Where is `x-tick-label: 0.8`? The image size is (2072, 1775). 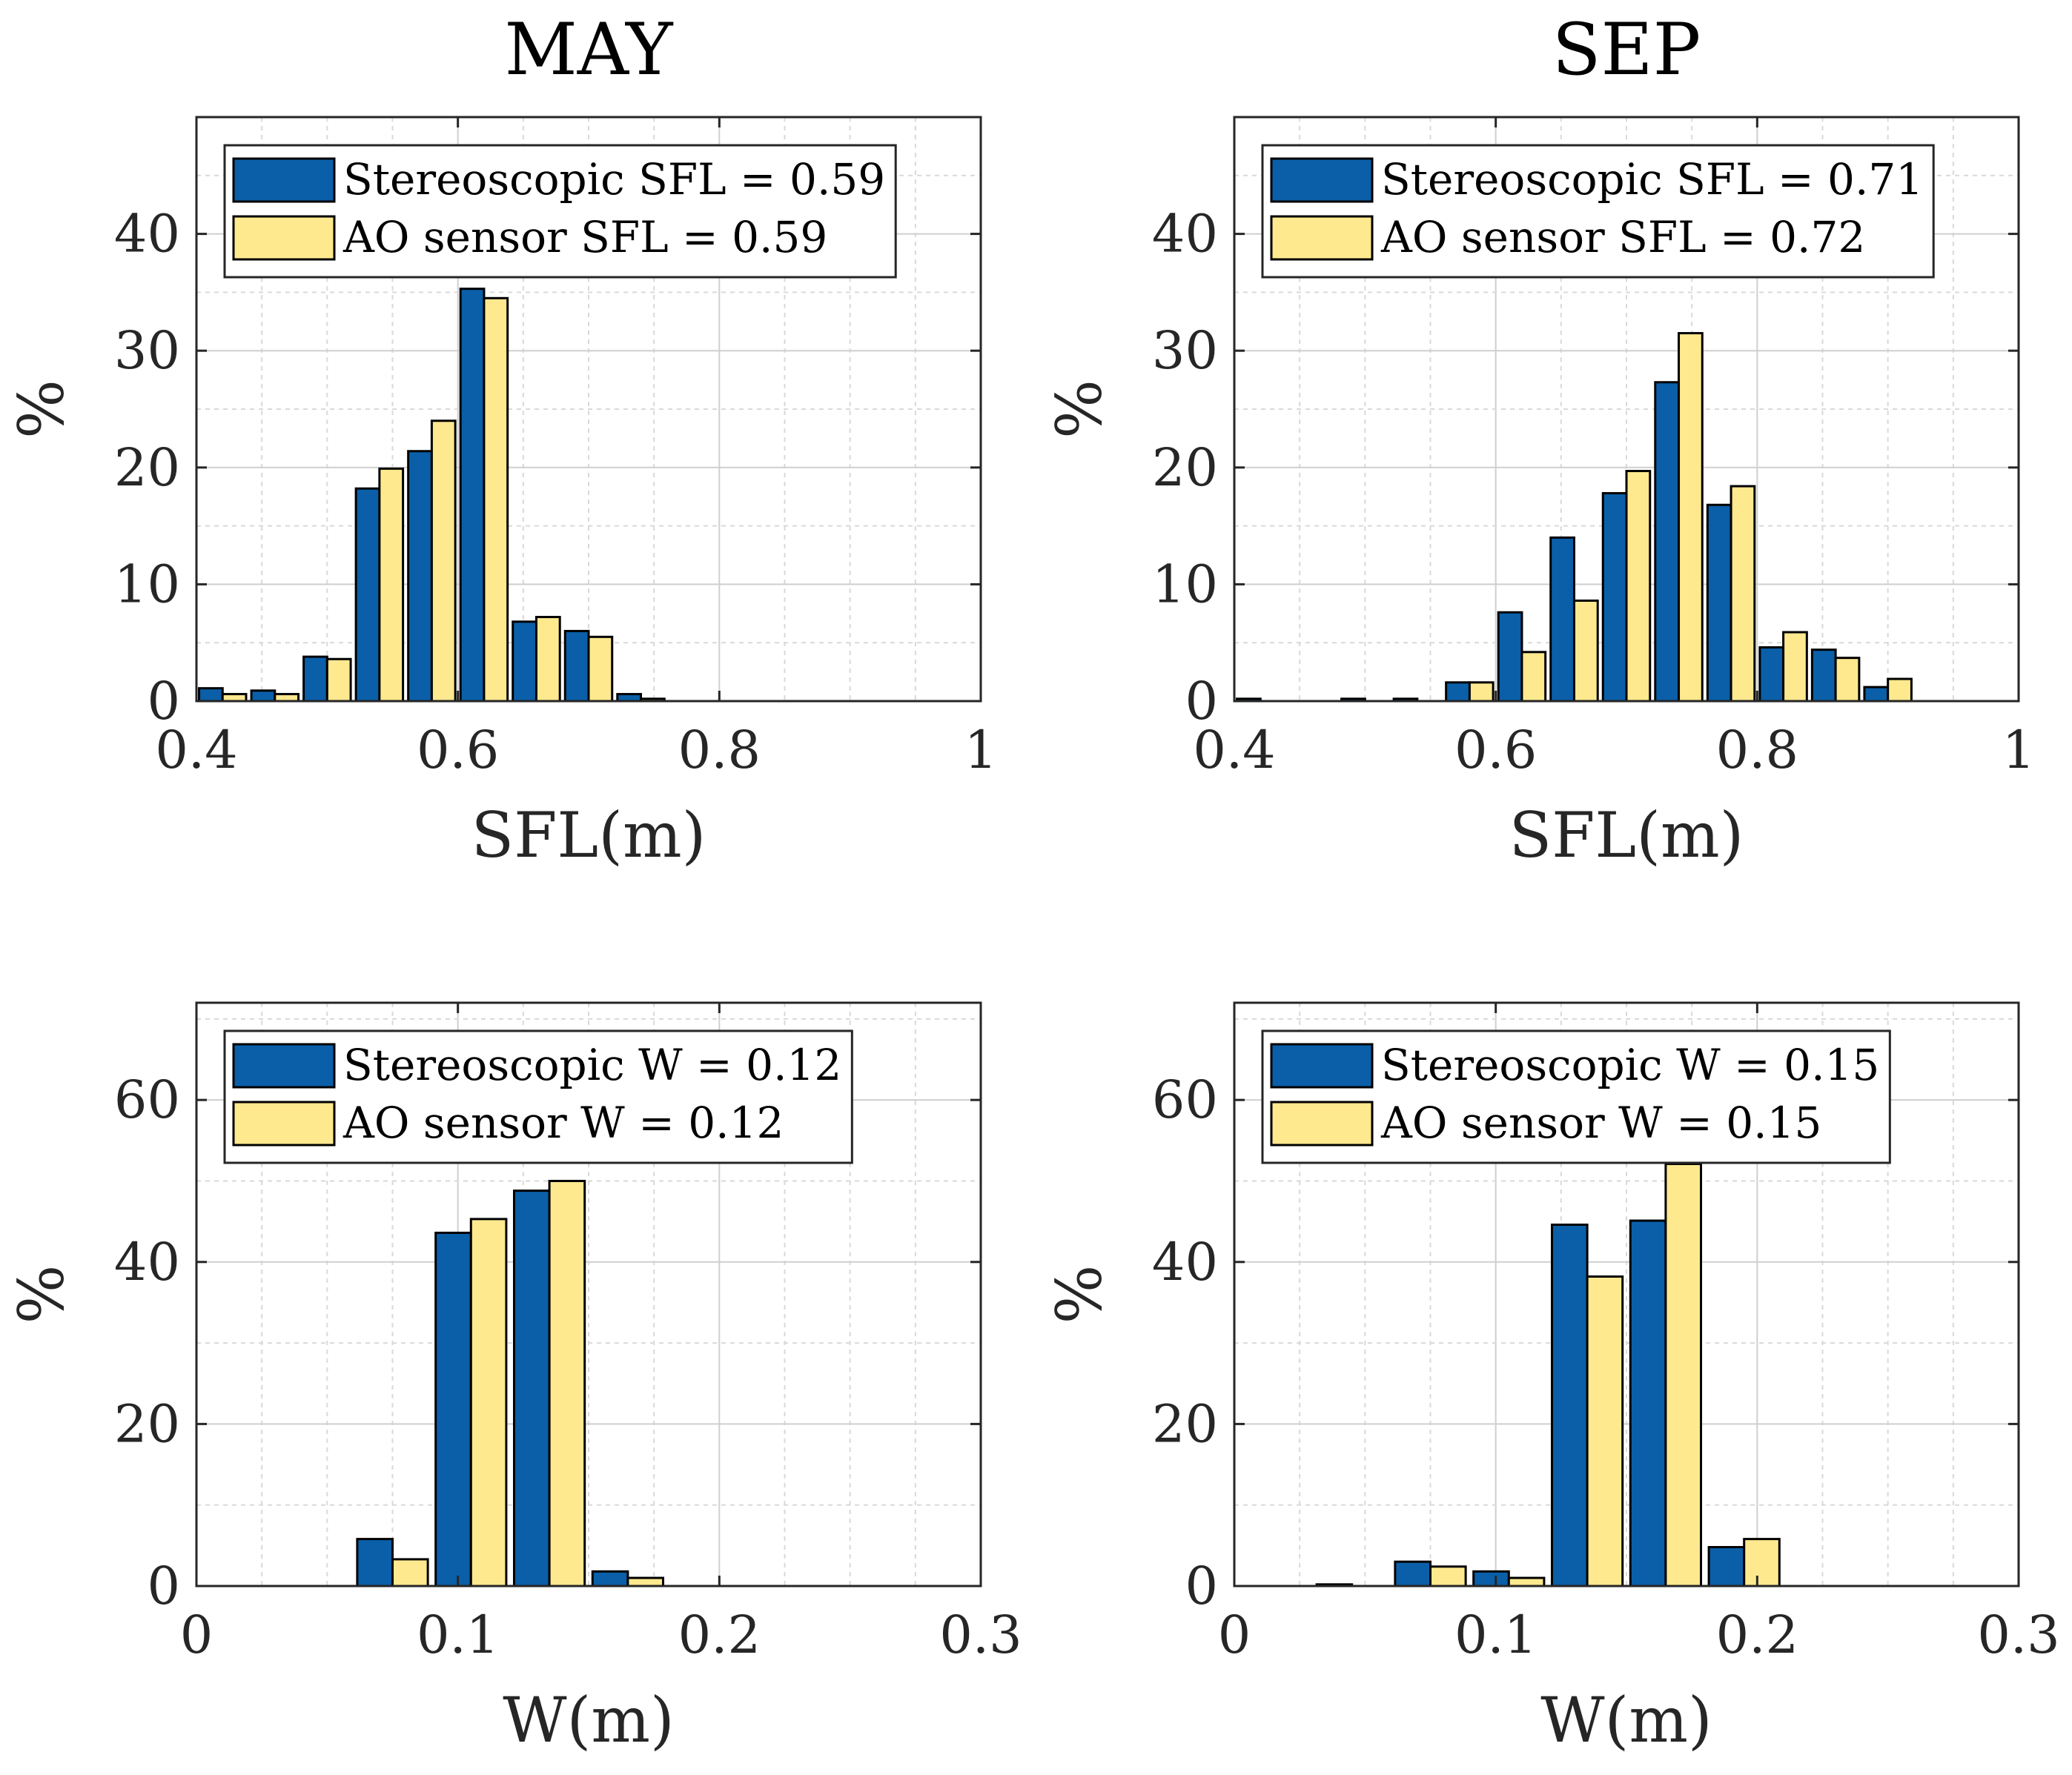
x-tick-label: 0.8 is located at coordinates (719, 750).